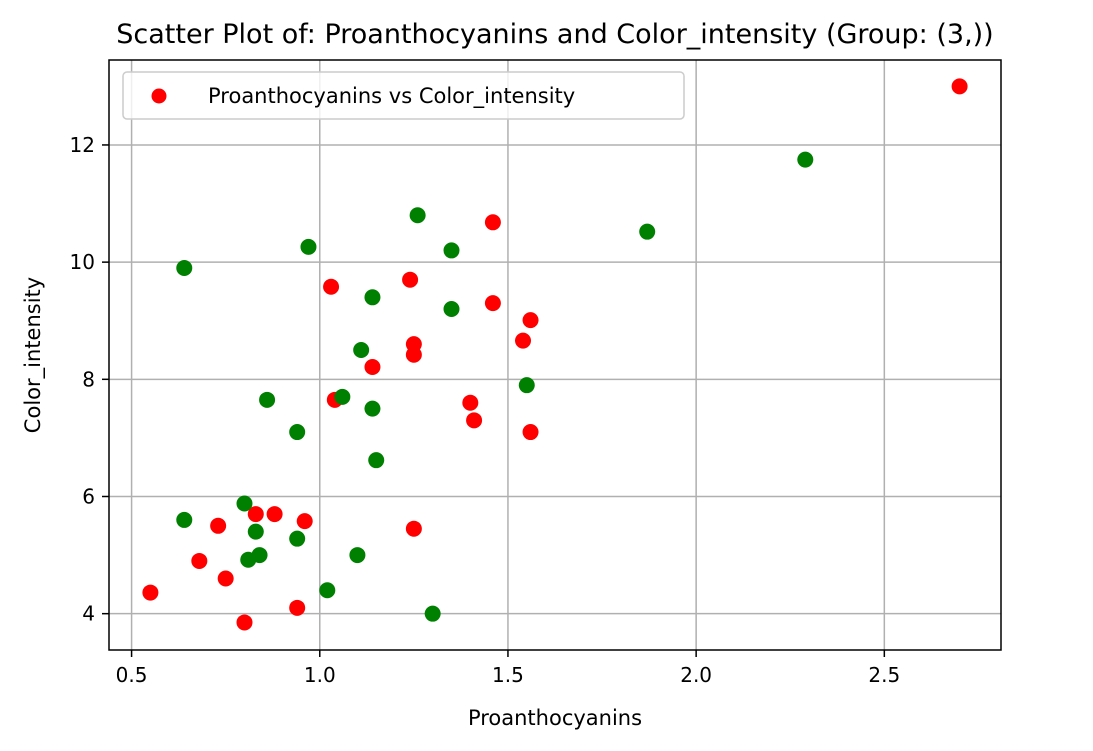 This screenshot has height=751, width=1093. I want to click on legend-marker, so click(159, 96).